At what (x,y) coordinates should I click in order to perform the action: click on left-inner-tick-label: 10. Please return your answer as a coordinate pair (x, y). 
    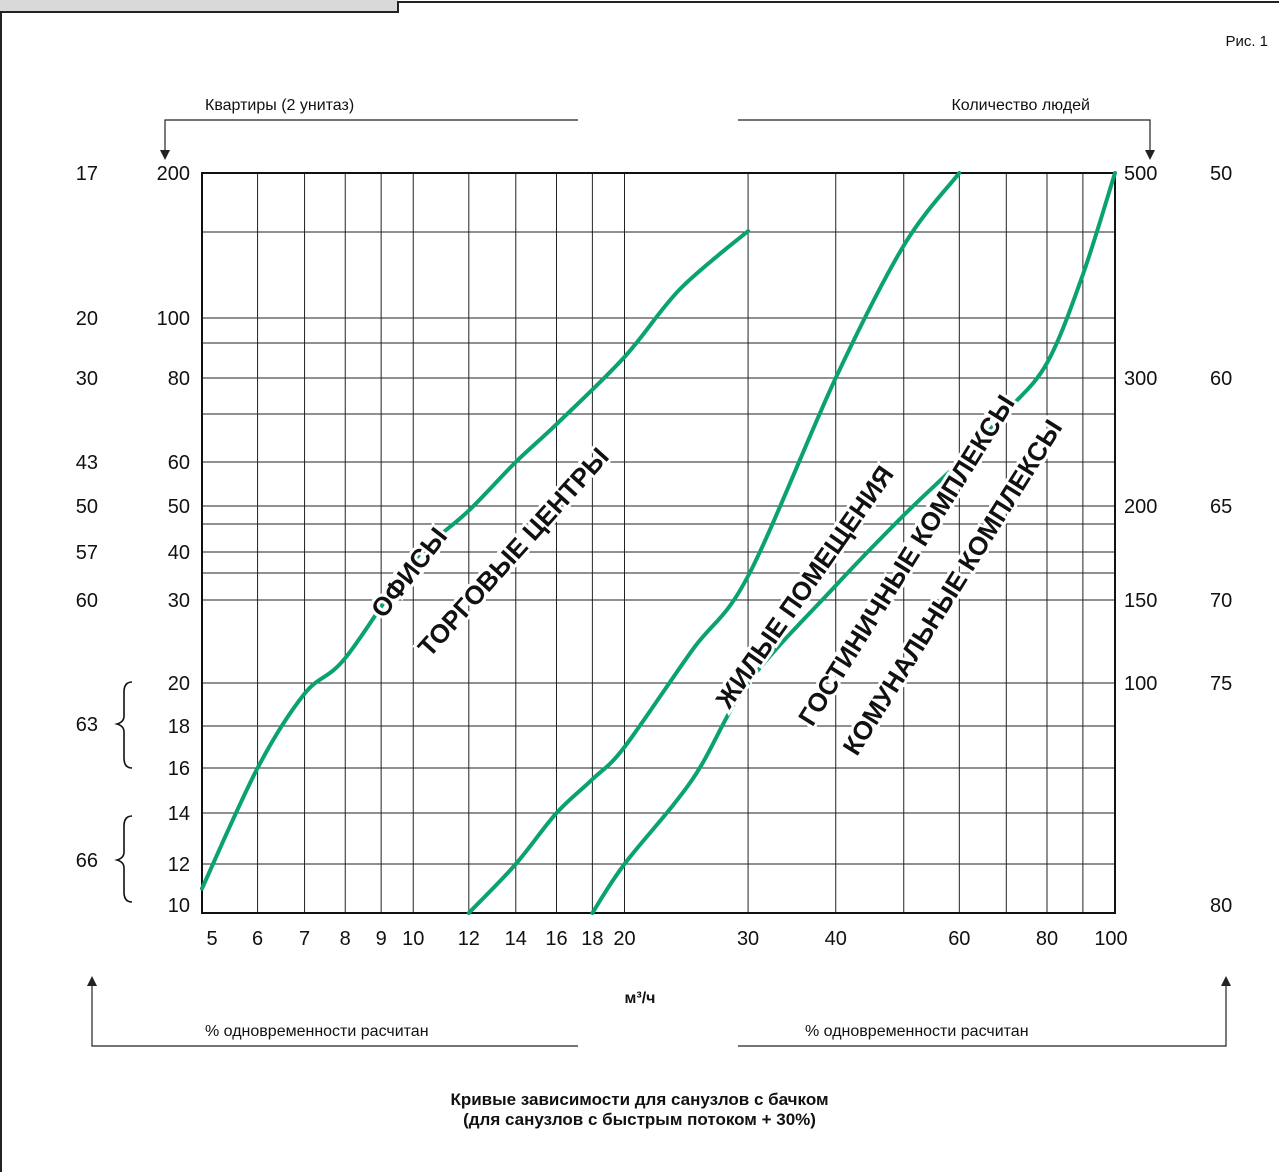
    Looking at the image, I should click on (179, 906).